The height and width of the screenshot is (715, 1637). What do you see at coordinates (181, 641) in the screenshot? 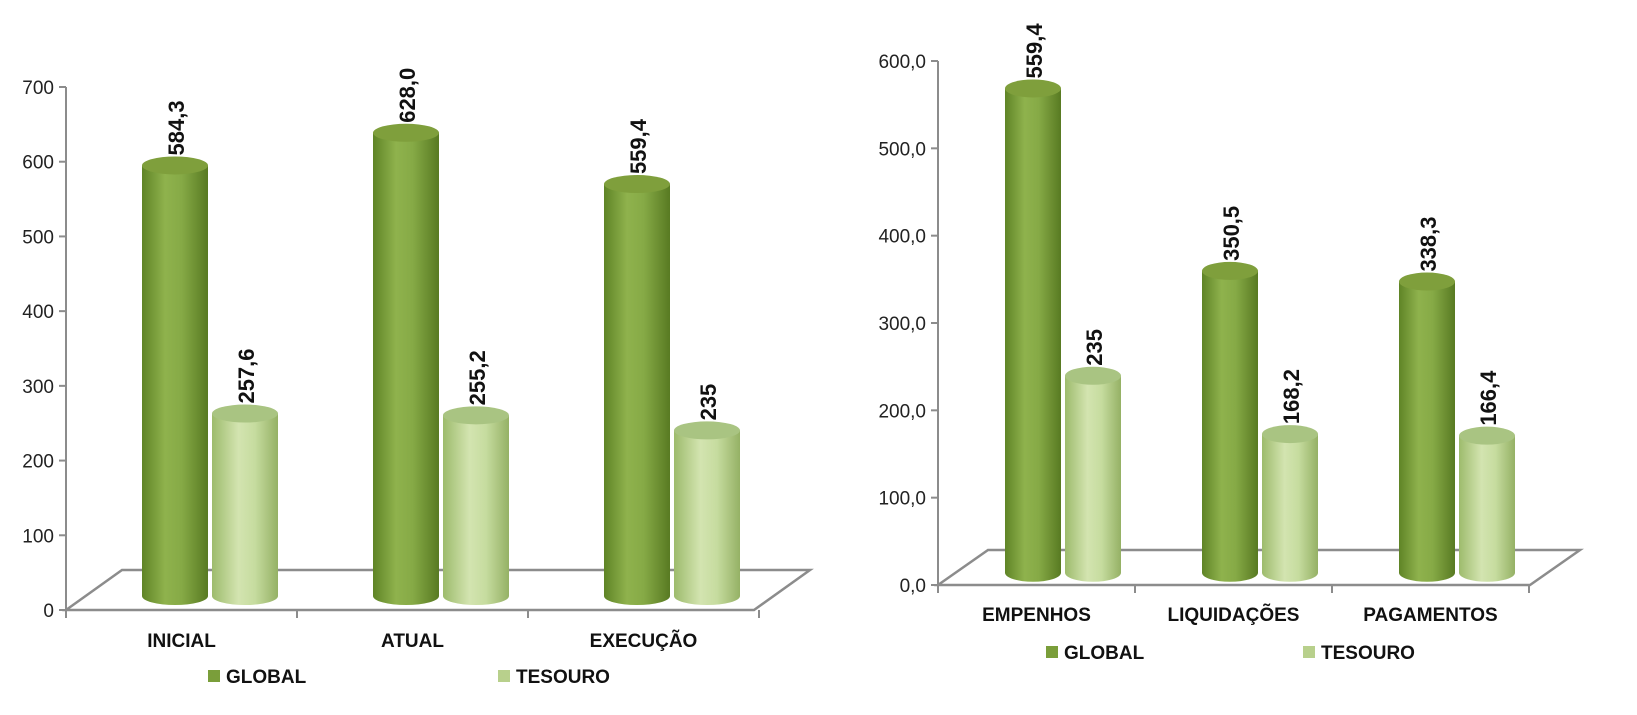
I see `x-category-label: INICIAL` at bounding box center [181, 641].